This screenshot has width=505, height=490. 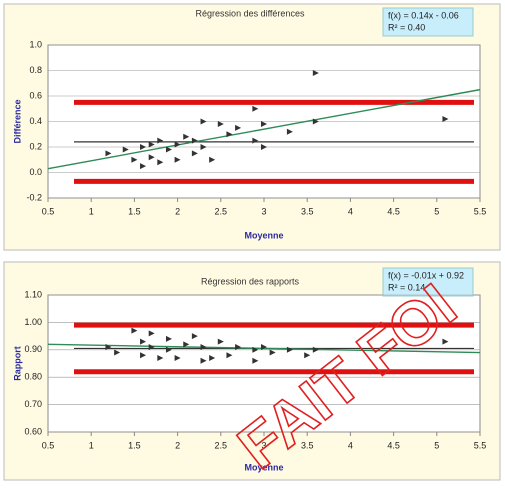 I want to click on x-tick-label: 4, so click(x=350, y=211).